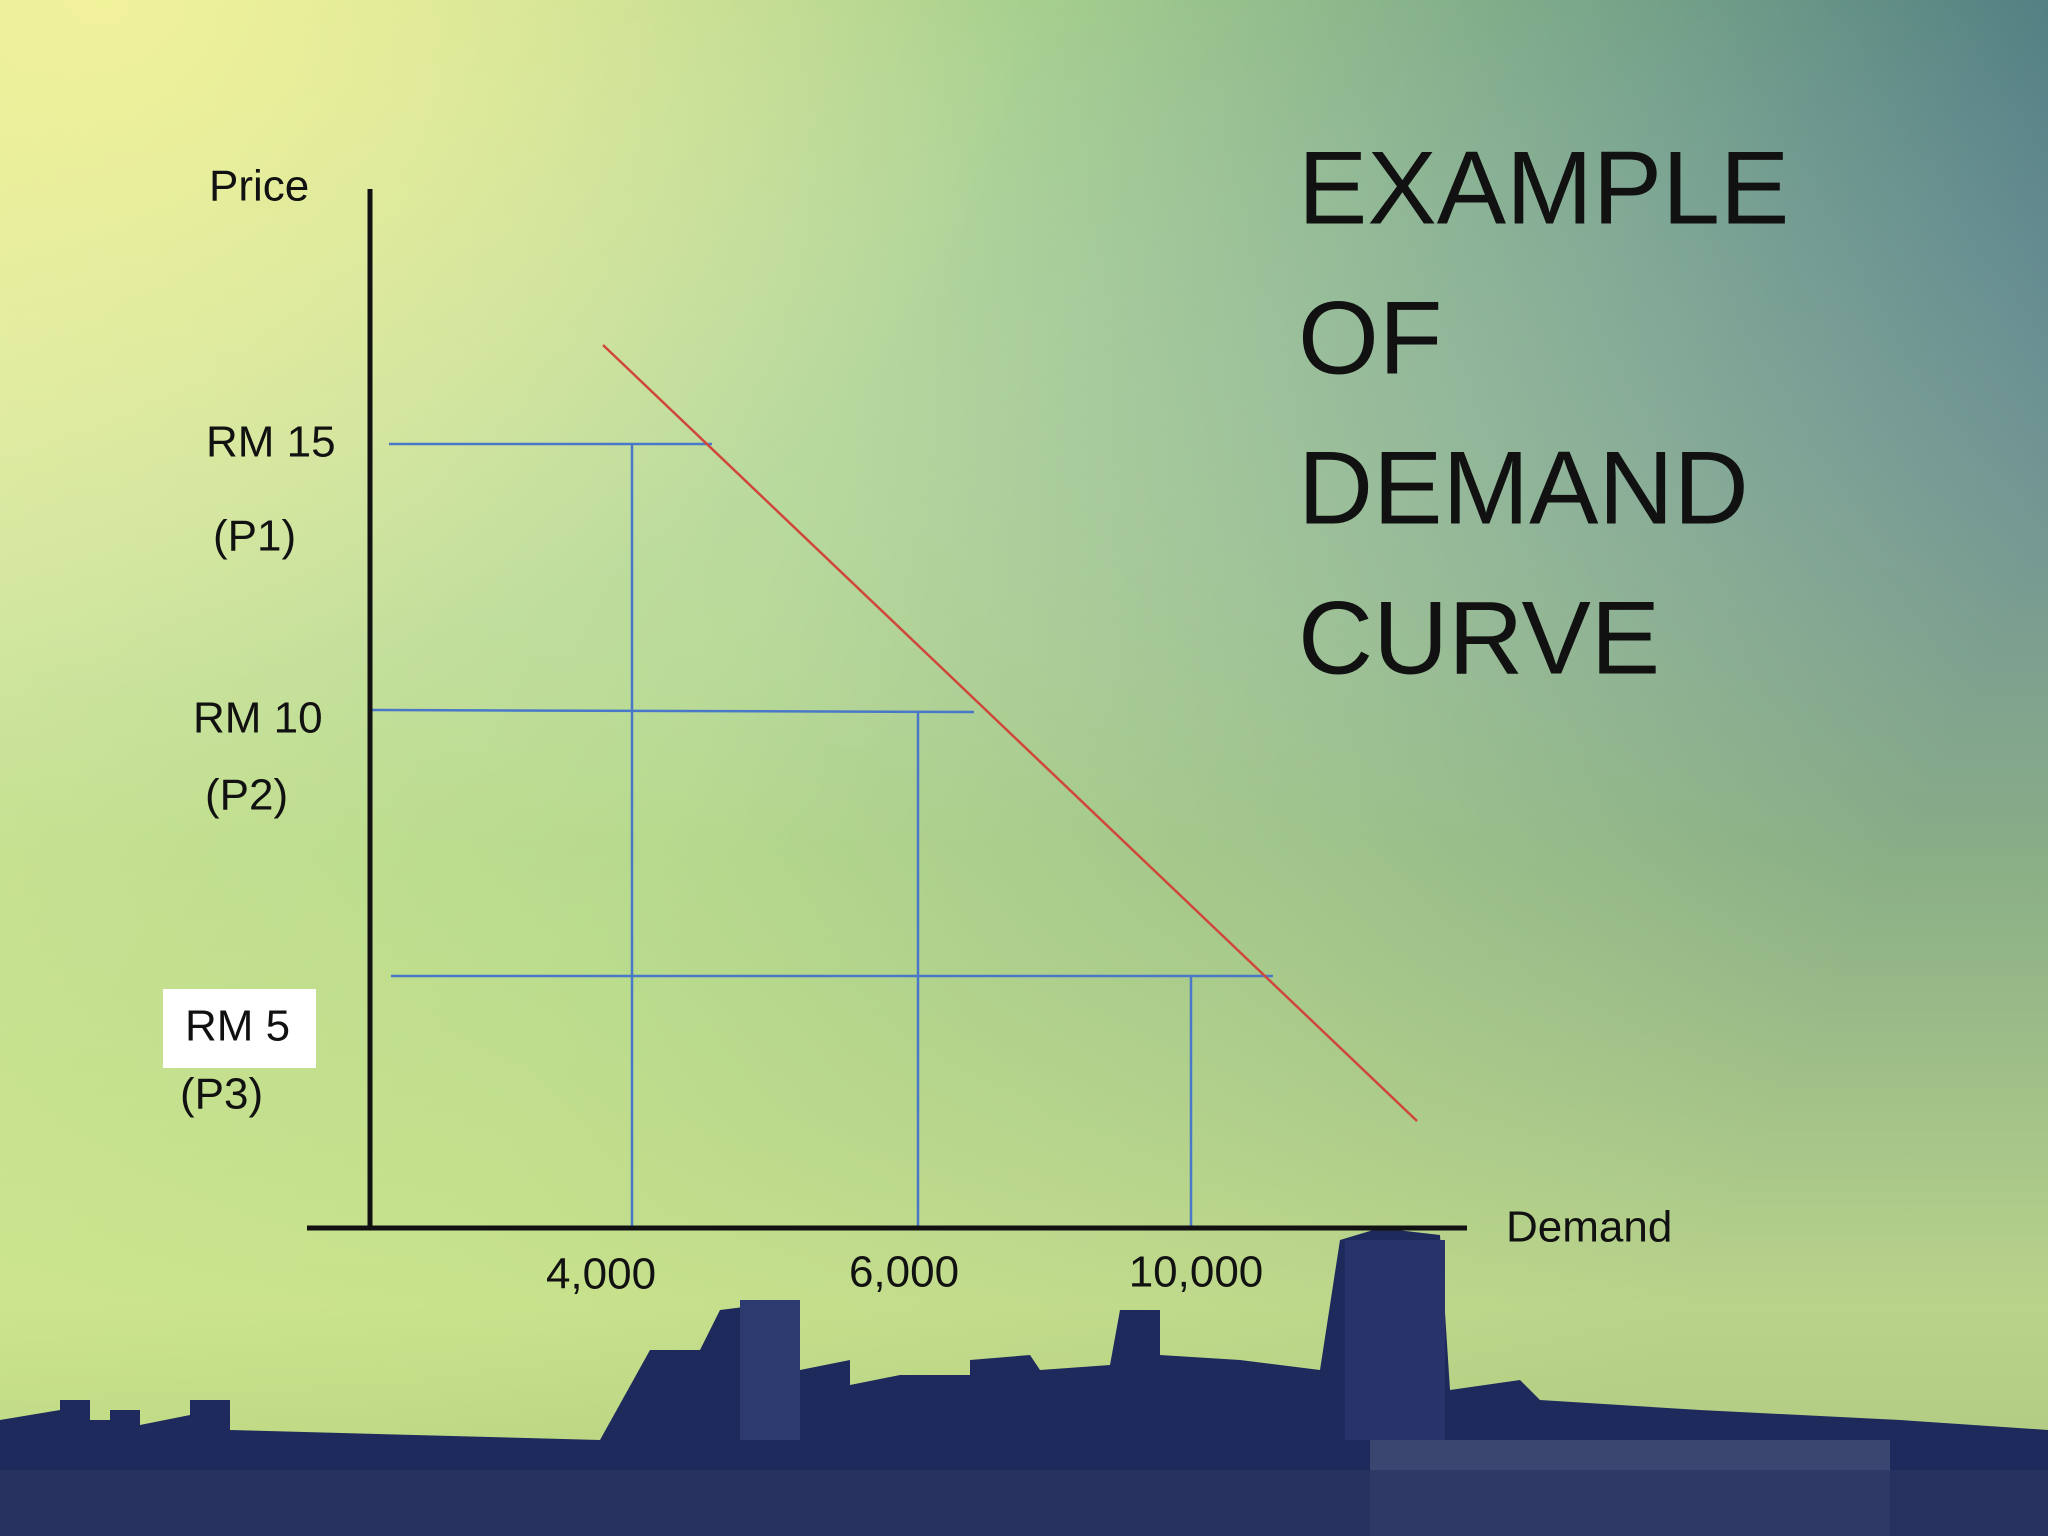  Describe the element at coordinates (601, 1274) in the screenshot. I see `demand-label: 4,000` at that location.